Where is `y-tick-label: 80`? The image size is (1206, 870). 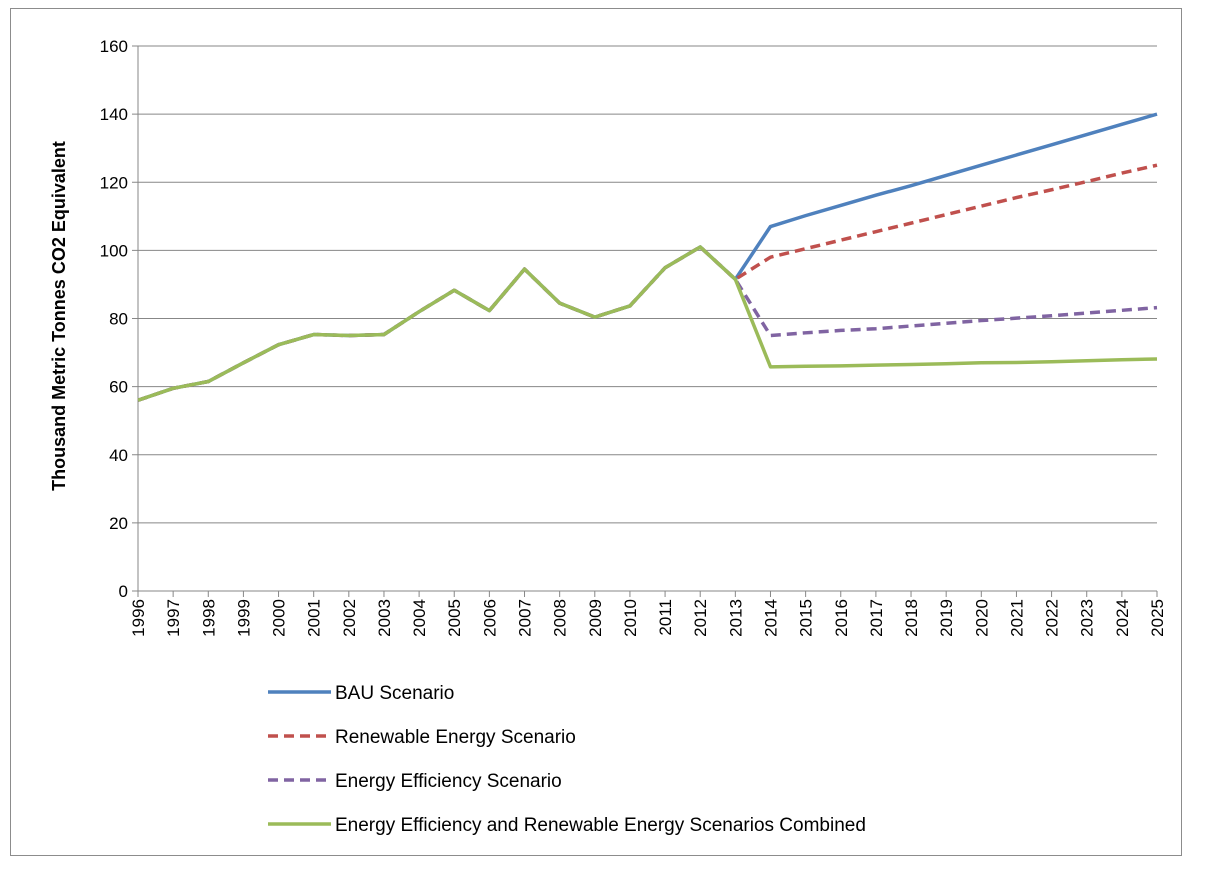 y-tick-label: 80 is located at coordinates (118, 319).